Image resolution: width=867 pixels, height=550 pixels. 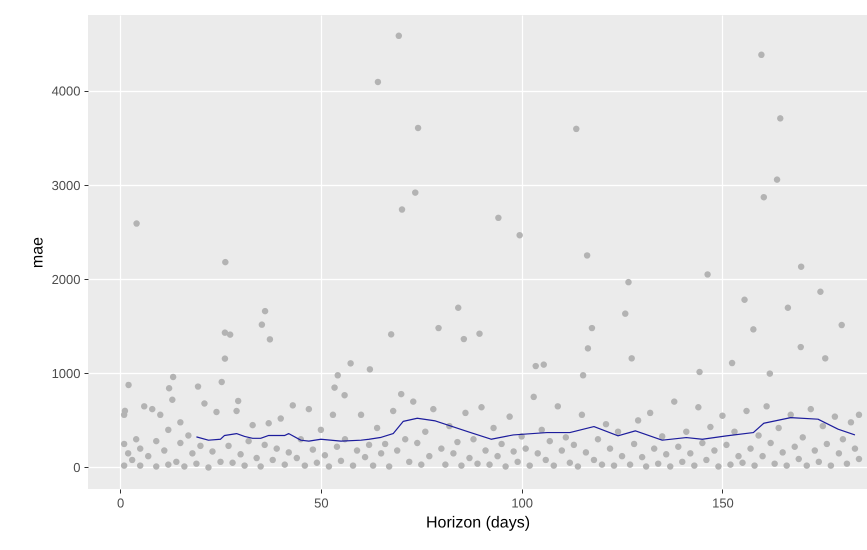 What do you see at coordinates (478, 523) in the screenshot?
I see `x-axis-title: Horizon (days)` at bounding box center [478, 523].